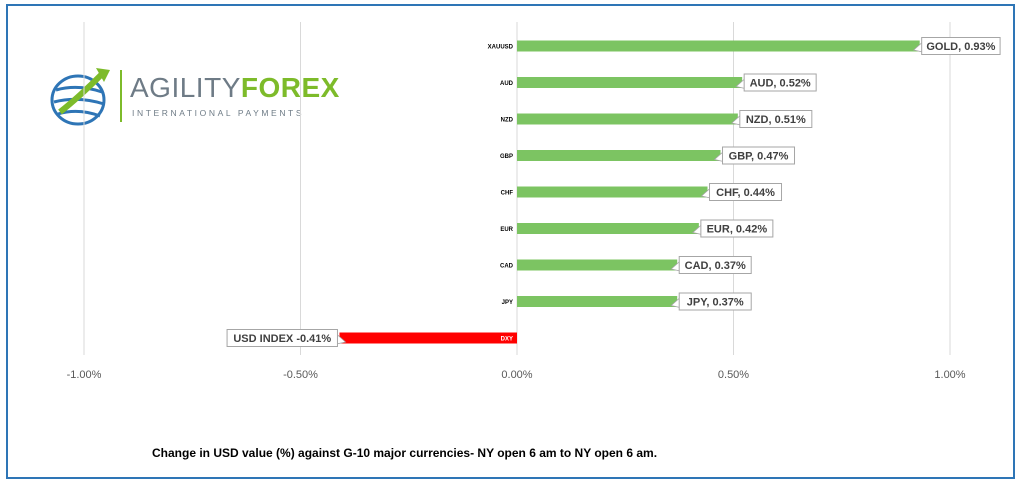 The width and height of the screenshot is (1024, 487). What do you see at coordinates (949, 375) in the screenshot?
I see `x-tick-label: 1.00%` at bounding box center [949, 375].